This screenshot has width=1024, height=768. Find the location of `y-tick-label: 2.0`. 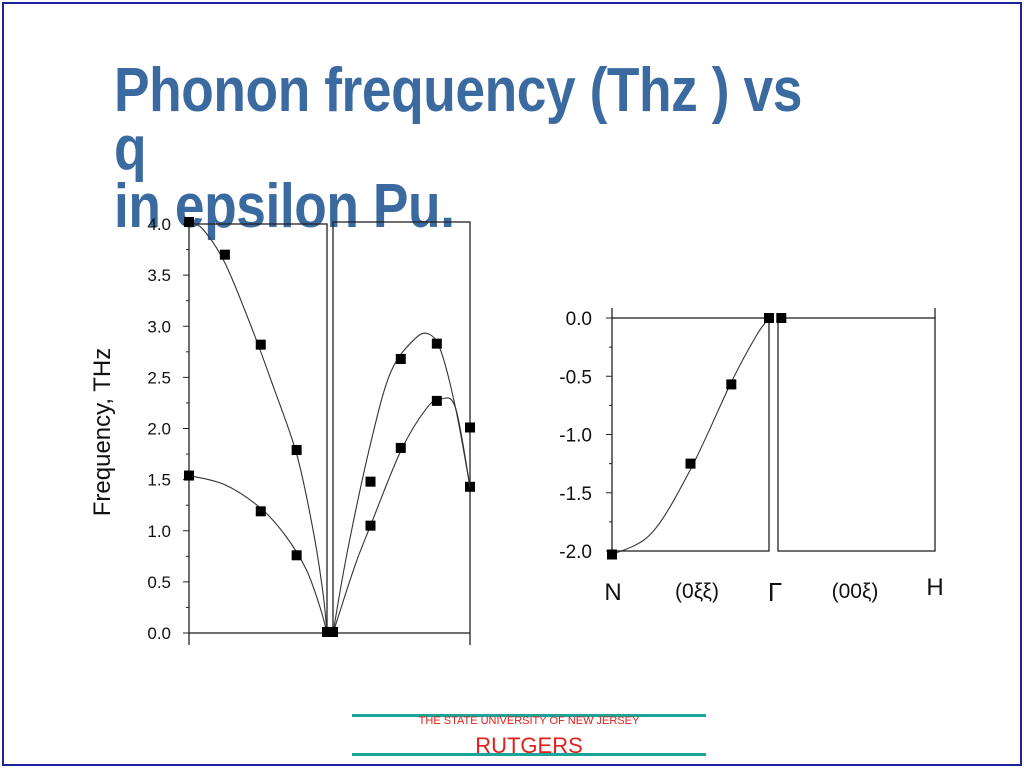

y-tick-label: 2.0 is located at coordinates (159, 429).